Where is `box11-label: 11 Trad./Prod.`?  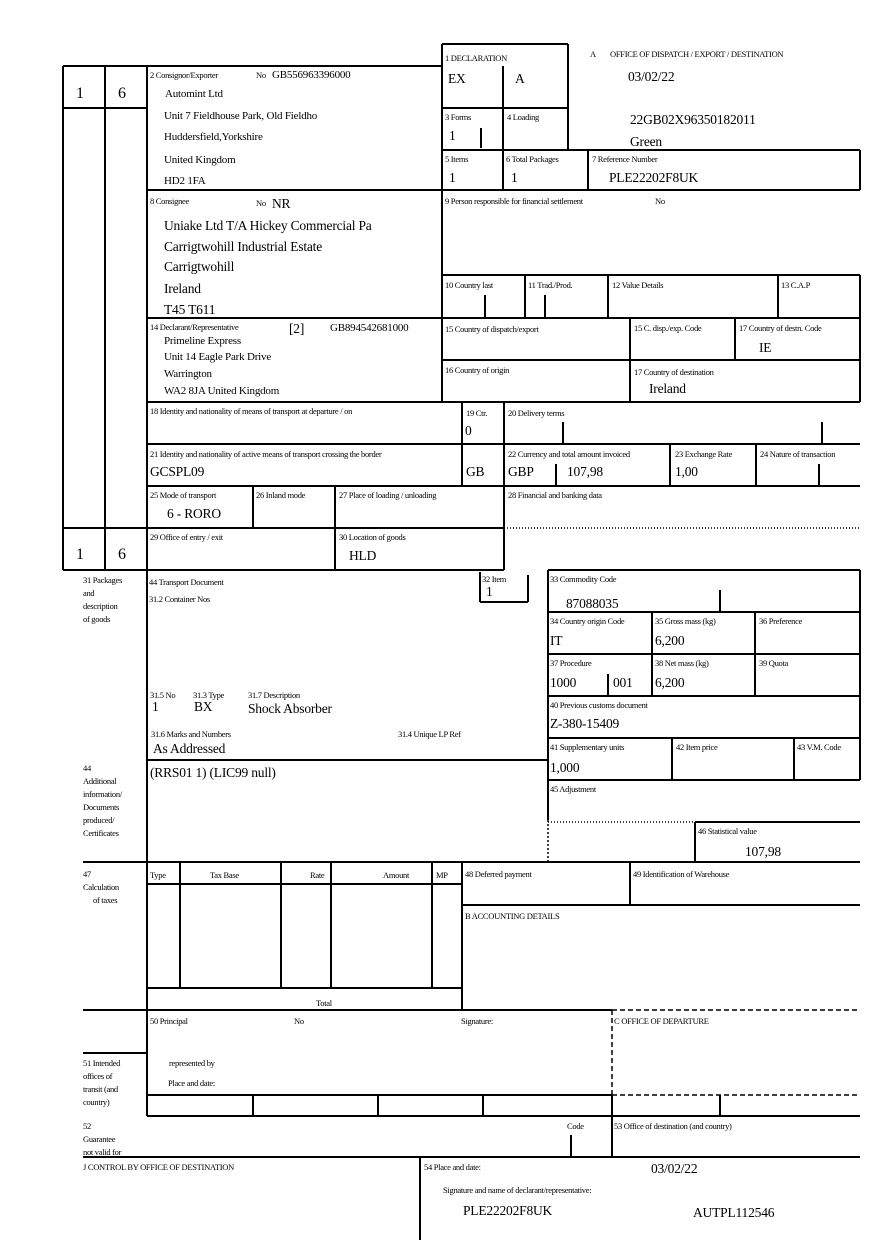
box11-label: 11 Trad./Prod. is located at coordinates (550, 285).